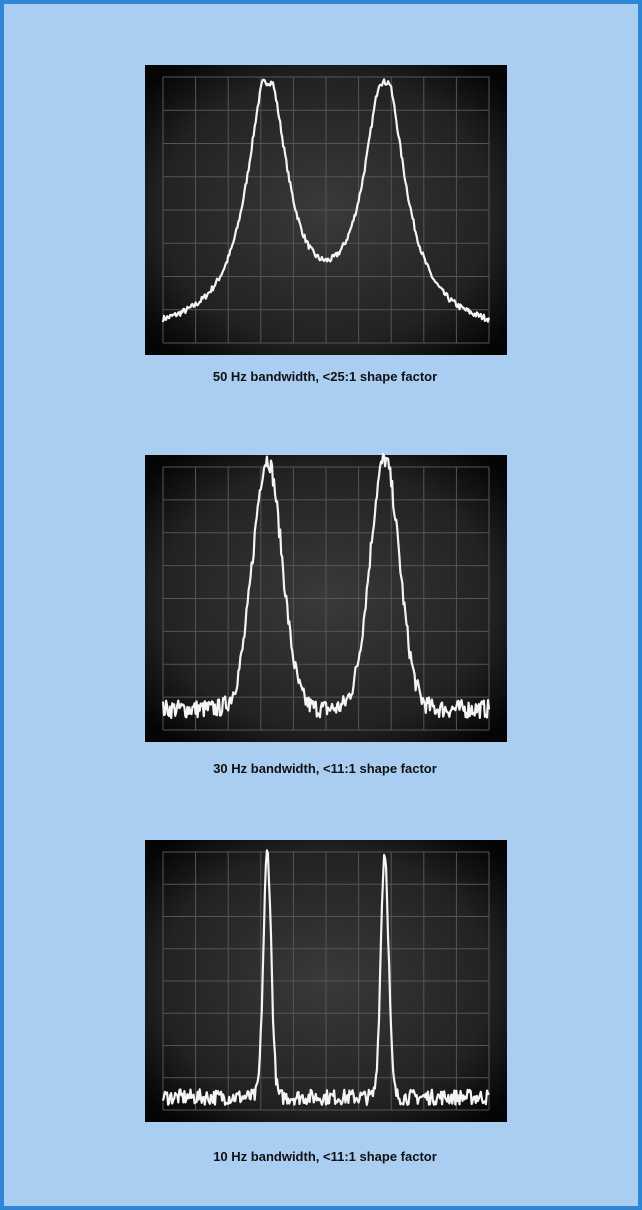 Image resolution: width=642 pixels, height=1210 pixels. What do you see at coordinates (325, 1156) in the screenshot?
I see `caption: 10 Hz bandwidth, <11:1 shape factor` at bounding box center [325, 1156].